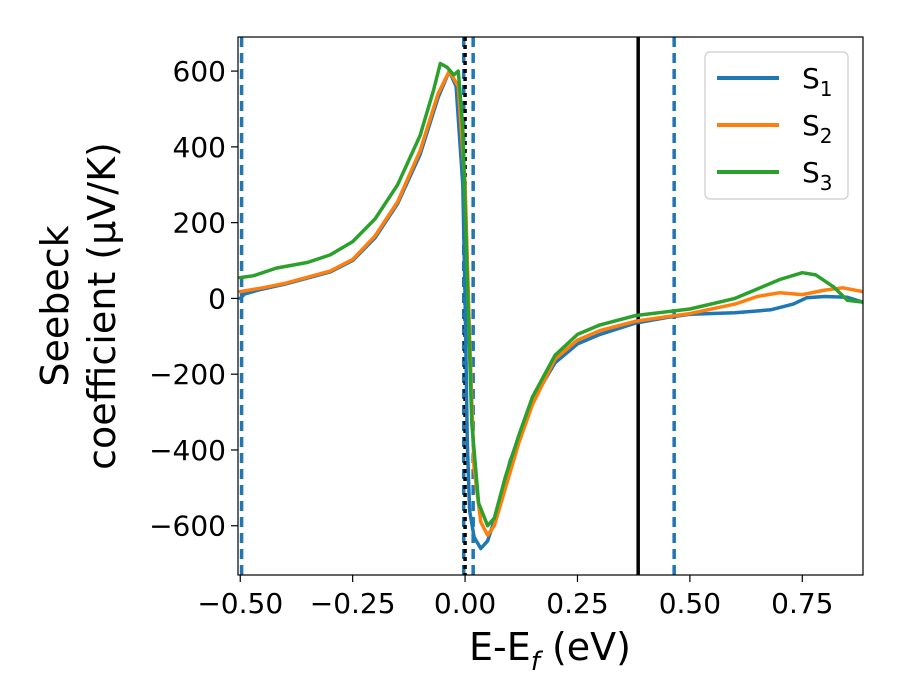 The image size is (900, 700). I want to click on x-tick-label: 0.00, so click(465, 603).